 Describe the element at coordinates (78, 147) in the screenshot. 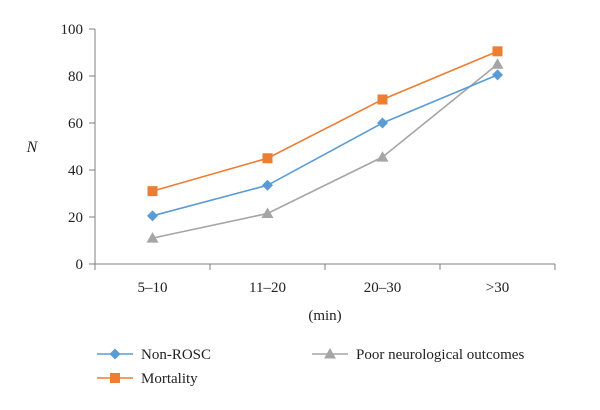

I see `y-axis: 0 20 40 60 80 100` at that location.